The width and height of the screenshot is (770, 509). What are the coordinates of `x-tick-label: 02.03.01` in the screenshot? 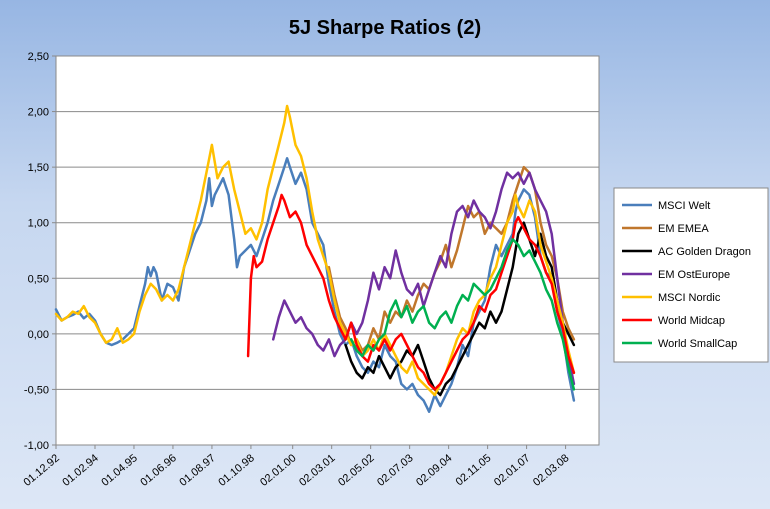 It's located at (317, 470).